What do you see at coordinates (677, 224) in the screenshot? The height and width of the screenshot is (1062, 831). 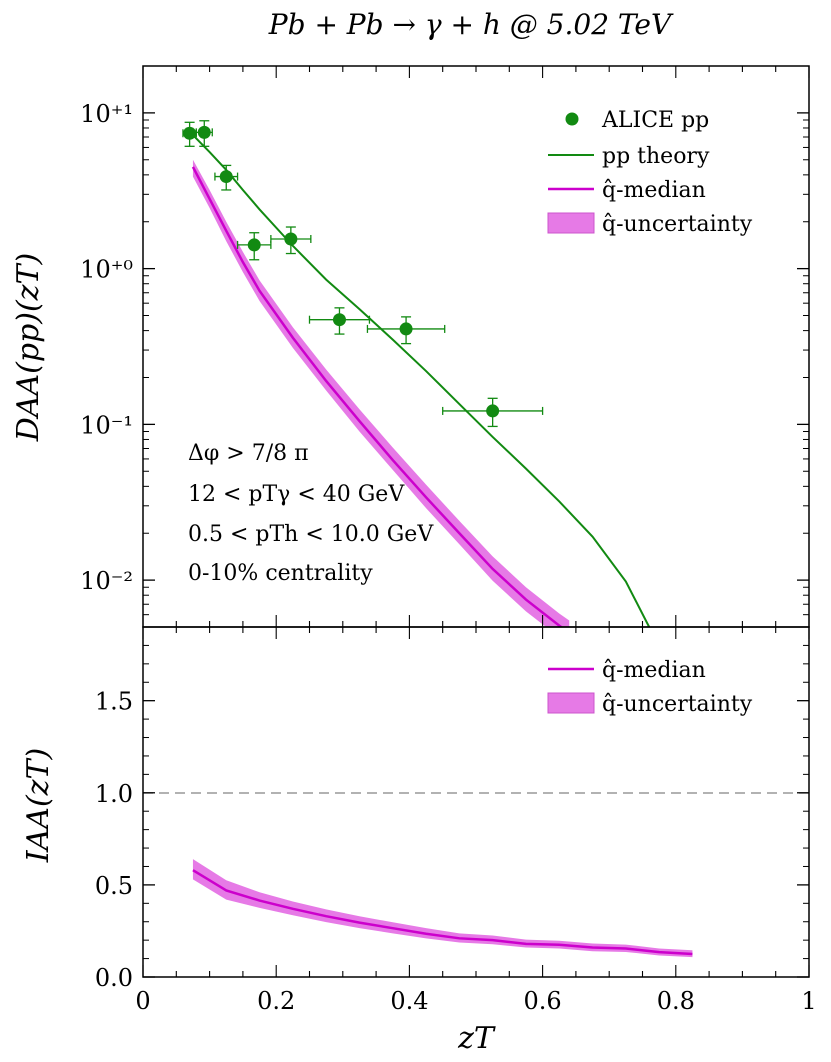 I see `legend-label-band: q̂-uncertainty` at bounding box center [677, 224].